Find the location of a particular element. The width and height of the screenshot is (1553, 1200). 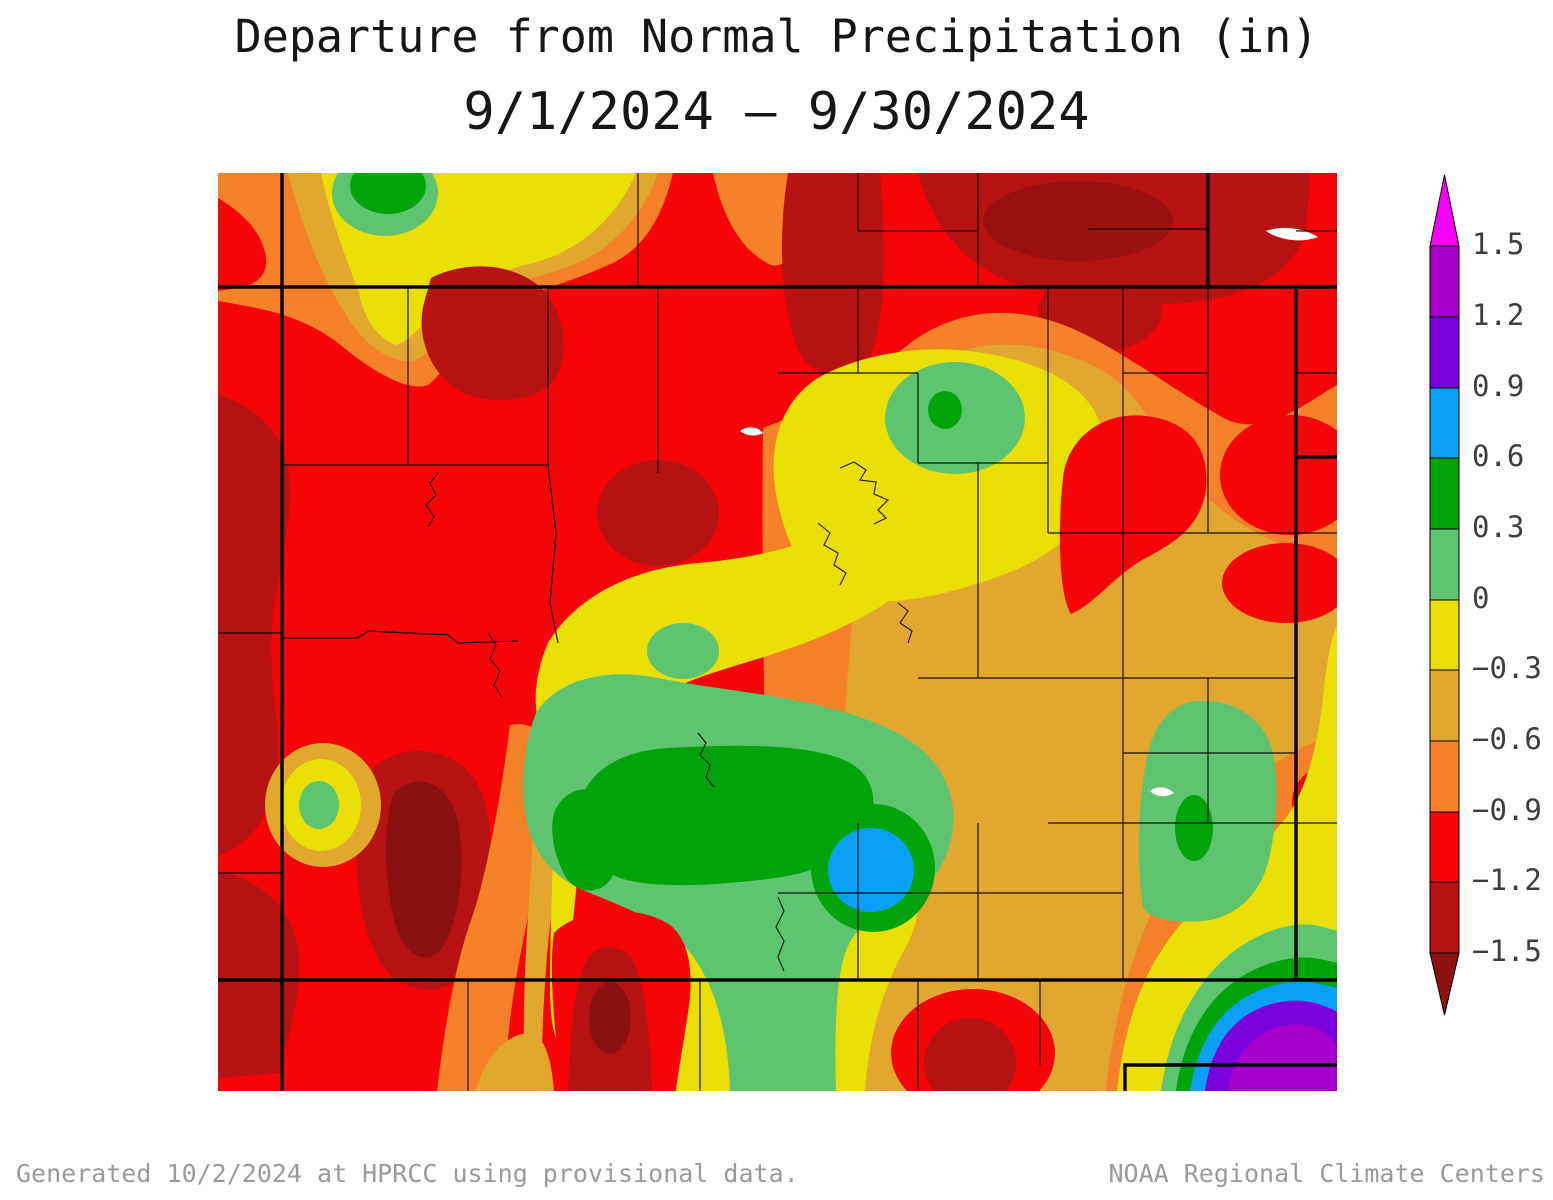

blob-darkred-north-column is located at coordinates (833, 275).